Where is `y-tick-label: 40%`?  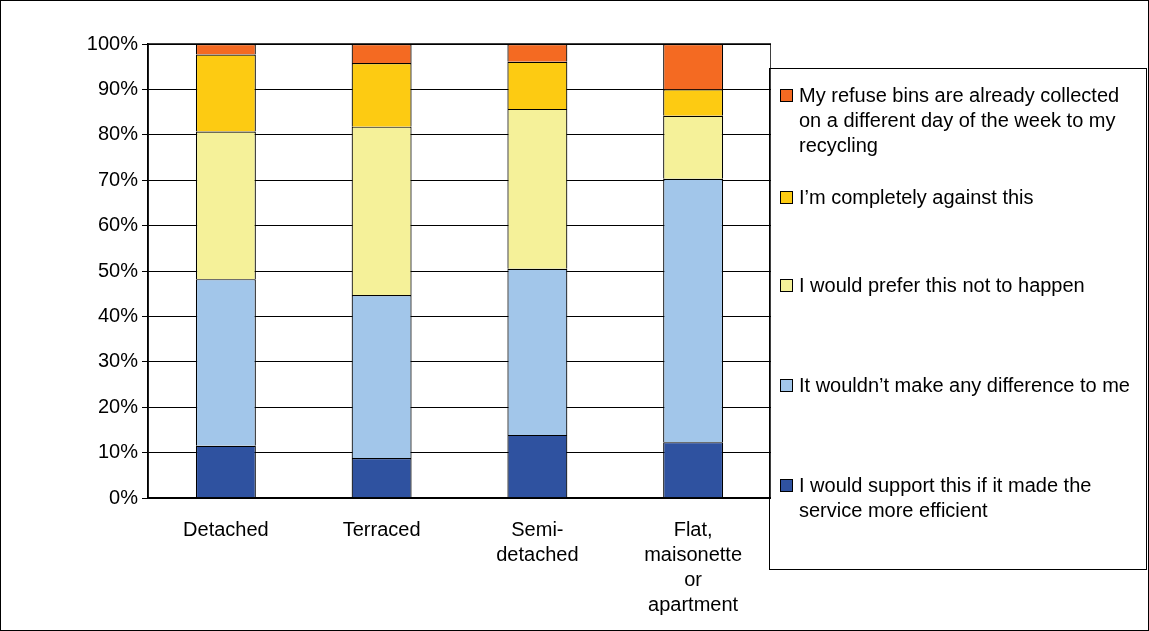
y-tick-label: 40% is located at coordinates (118, 314).